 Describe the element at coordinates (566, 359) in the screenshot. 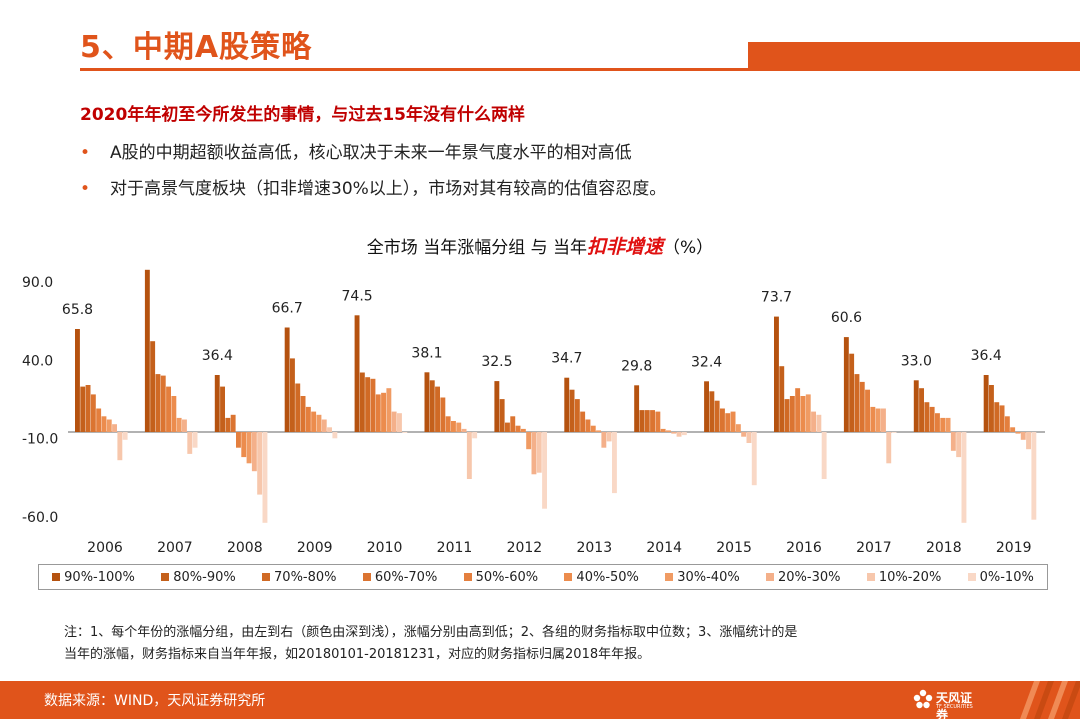

I see `data-label: 34.7` at that location.